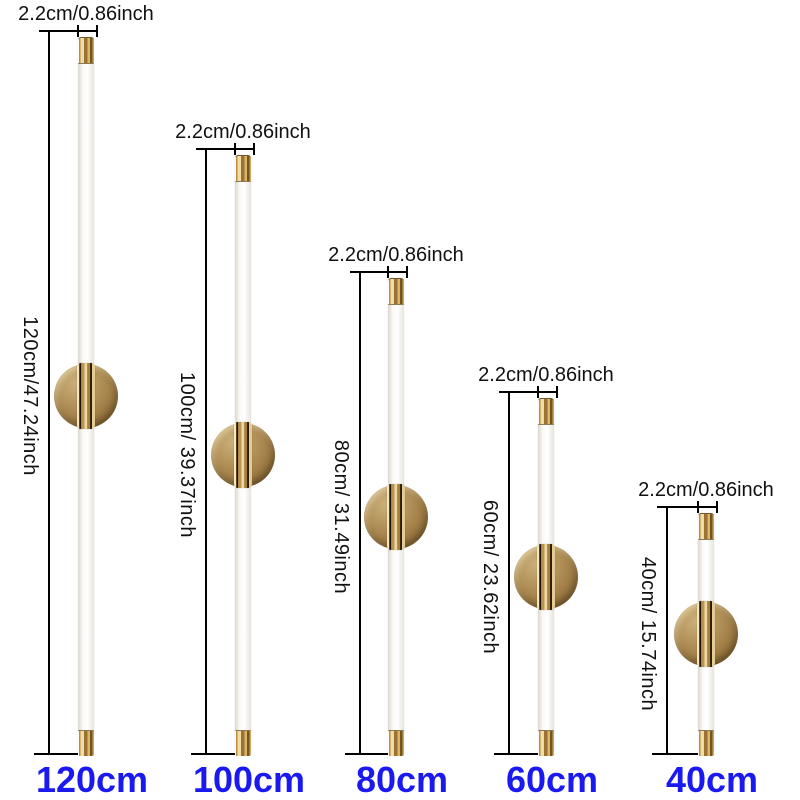 This screenshot has height=800, width=800. Describe the element at coordinates (648, 634) in the screenshot. I see `length-label: 40cm/ 15.74inch` at that location.